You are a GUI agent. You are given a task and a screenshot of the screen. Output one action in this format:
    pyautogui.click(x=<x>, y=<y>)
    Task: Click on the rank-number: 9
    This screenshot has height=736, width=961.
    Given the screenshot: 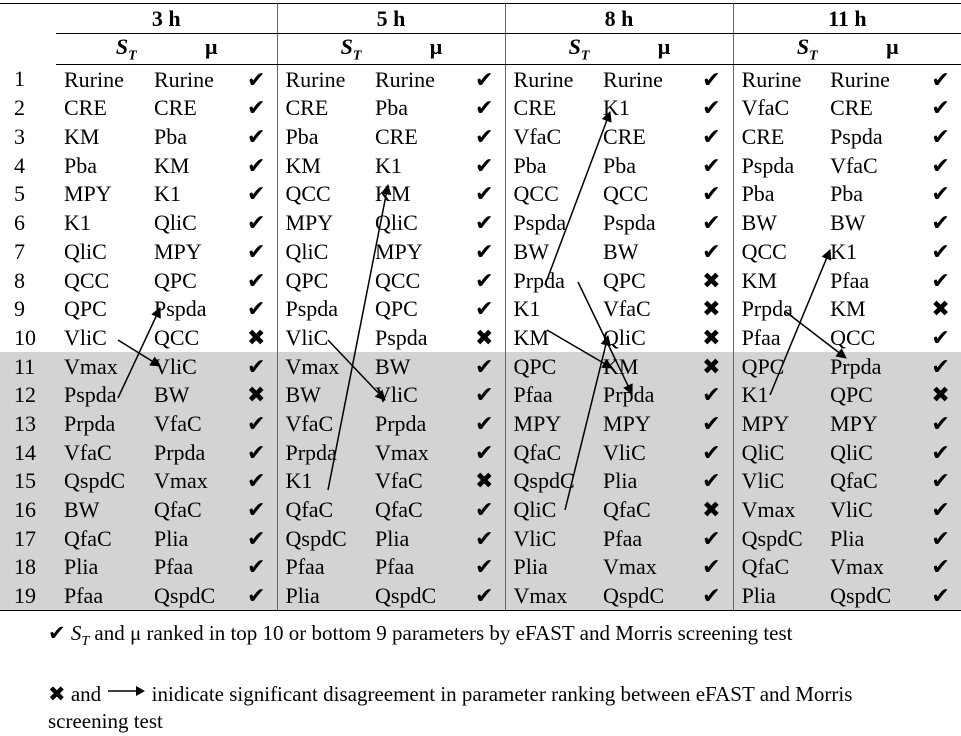 What is the action you would take?
    pyautogui.click(x=19, y=309)
    